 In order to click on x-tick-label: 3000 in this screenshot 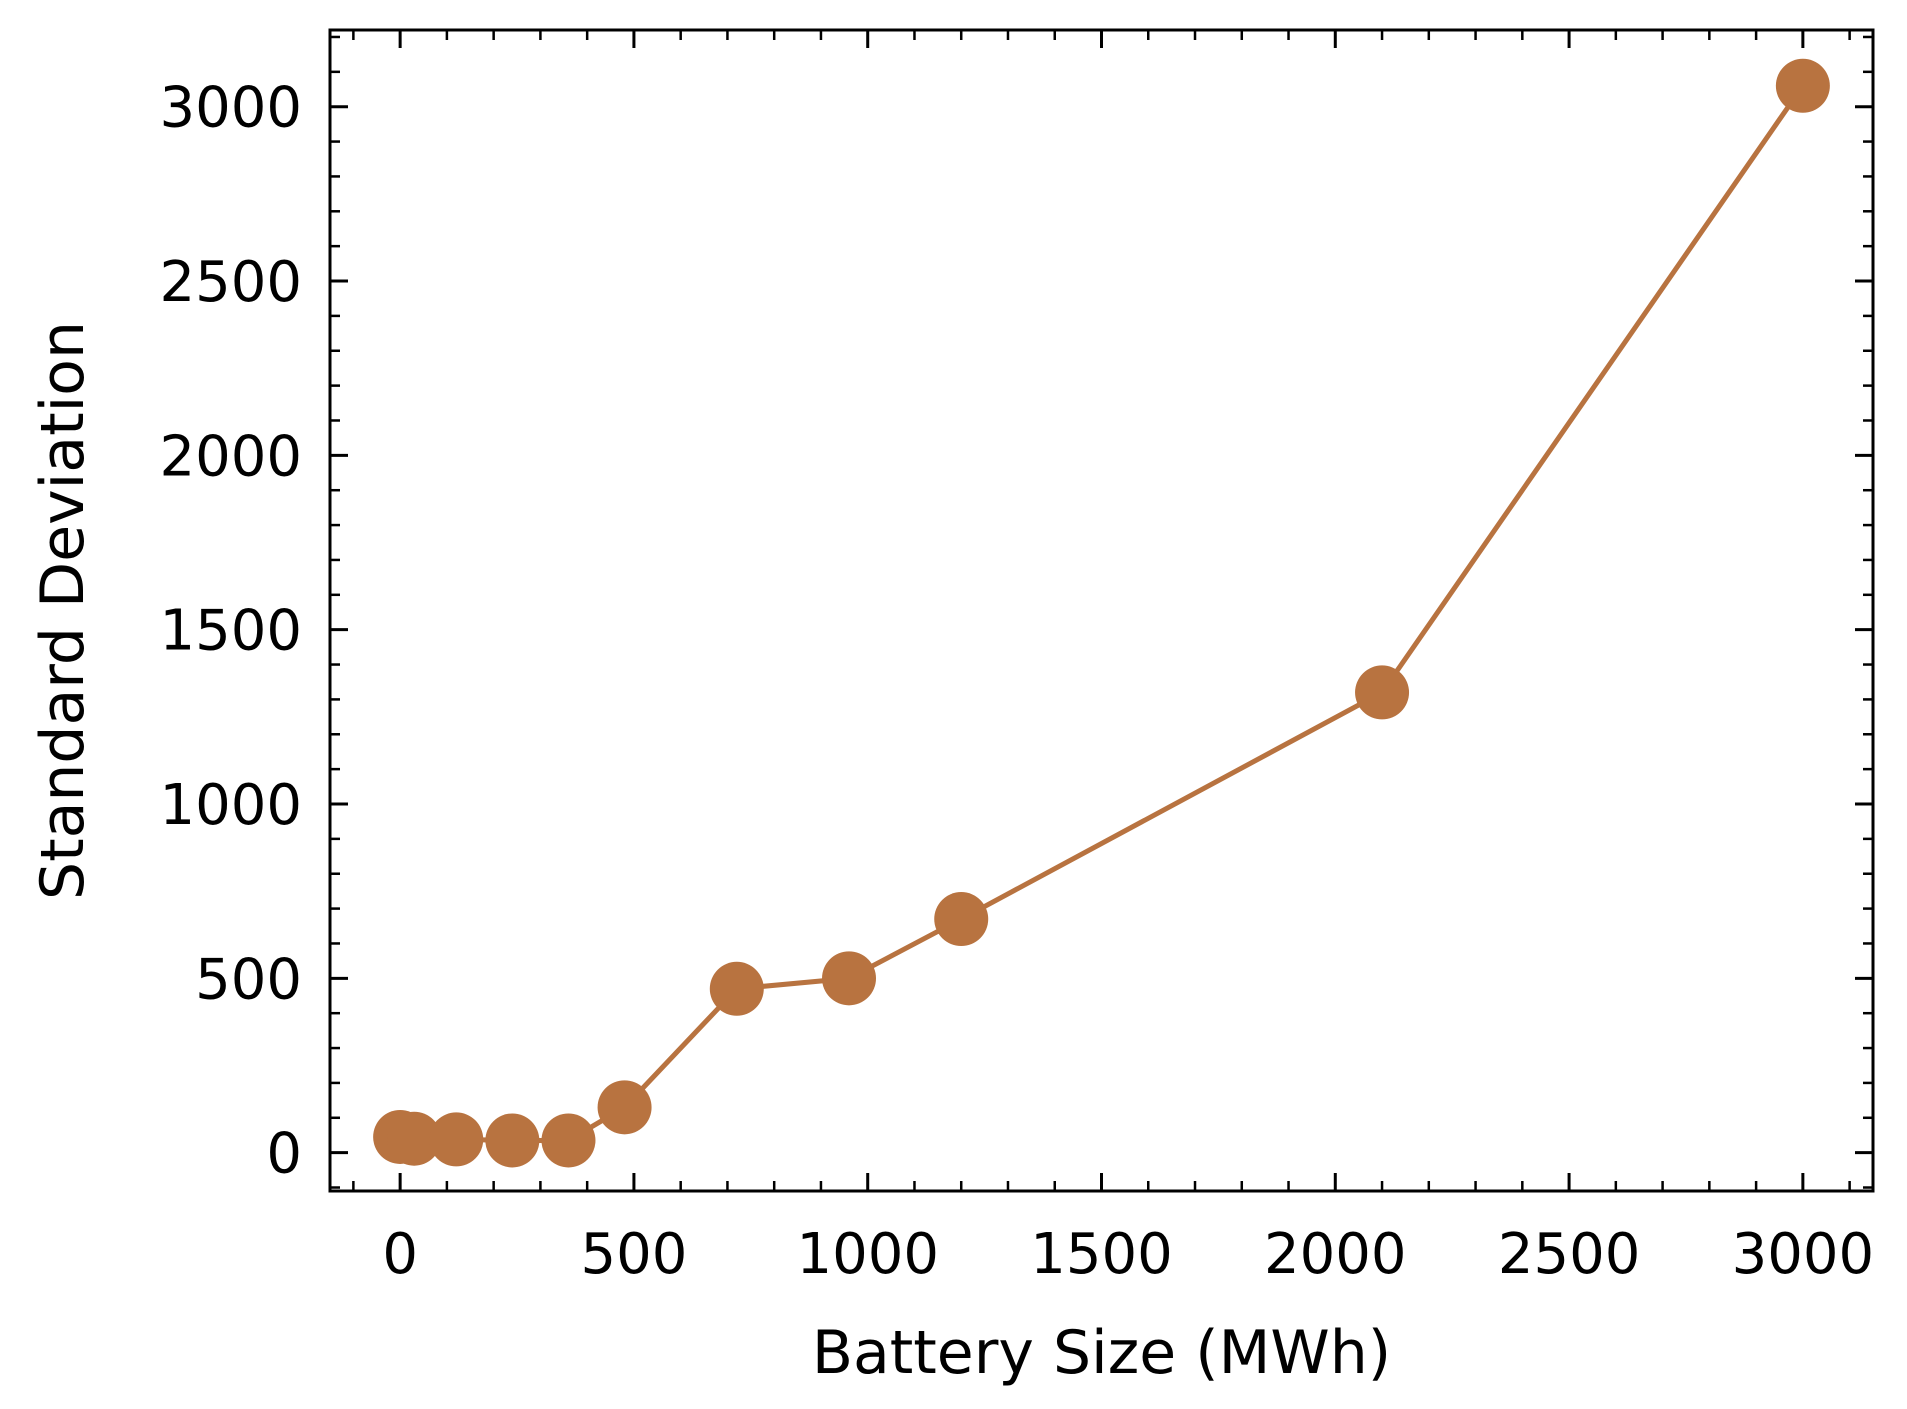, I will do `click(1803, 1254)`.